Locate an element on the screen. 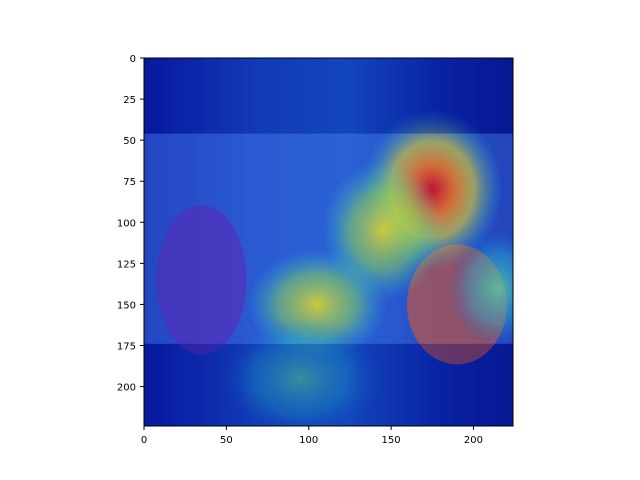 Image resolution: width=640 pixels, height=480 pixels. y-tick-label: 0 is located at coordinates (133, 59).